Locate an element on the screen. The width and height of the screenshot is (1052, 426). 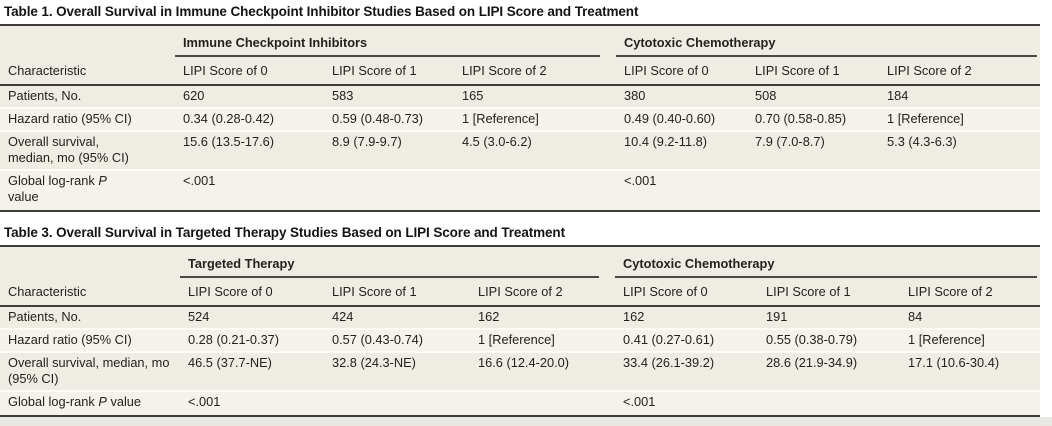
table1-group-cytotoxic-chemotherapy: Cytotoxic Chemotherapy is located at coordinates (828, 41).